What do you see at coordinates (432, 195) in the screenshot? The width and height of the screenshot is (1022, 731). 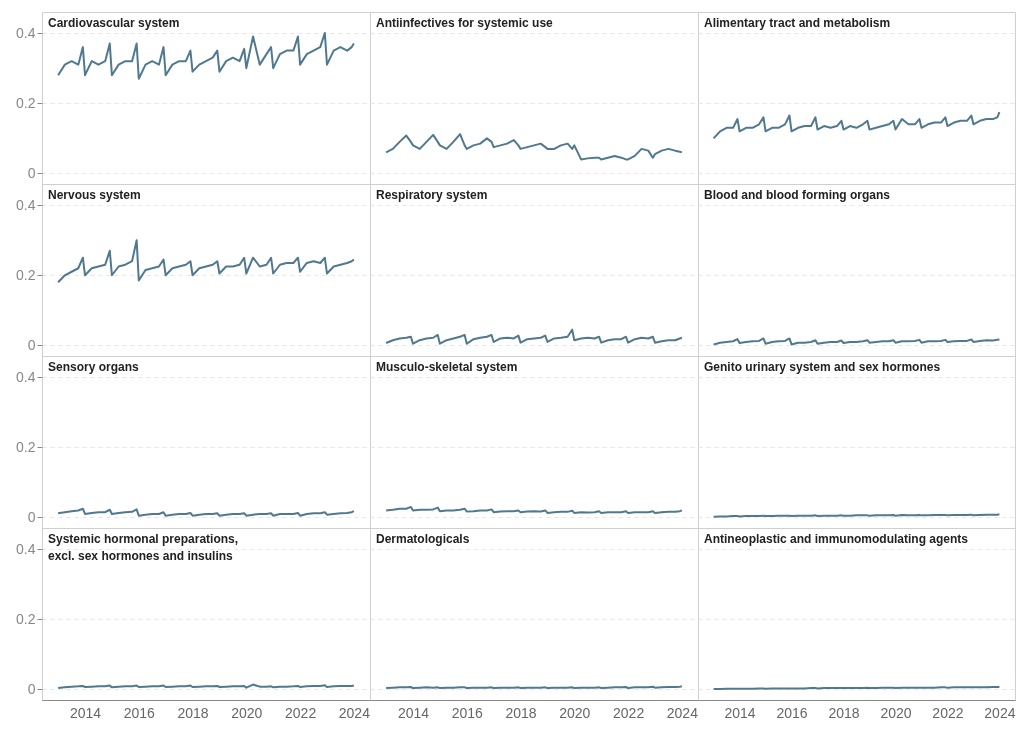 I see `chart-title: Respiratory system` at bounding box center [432, 195].